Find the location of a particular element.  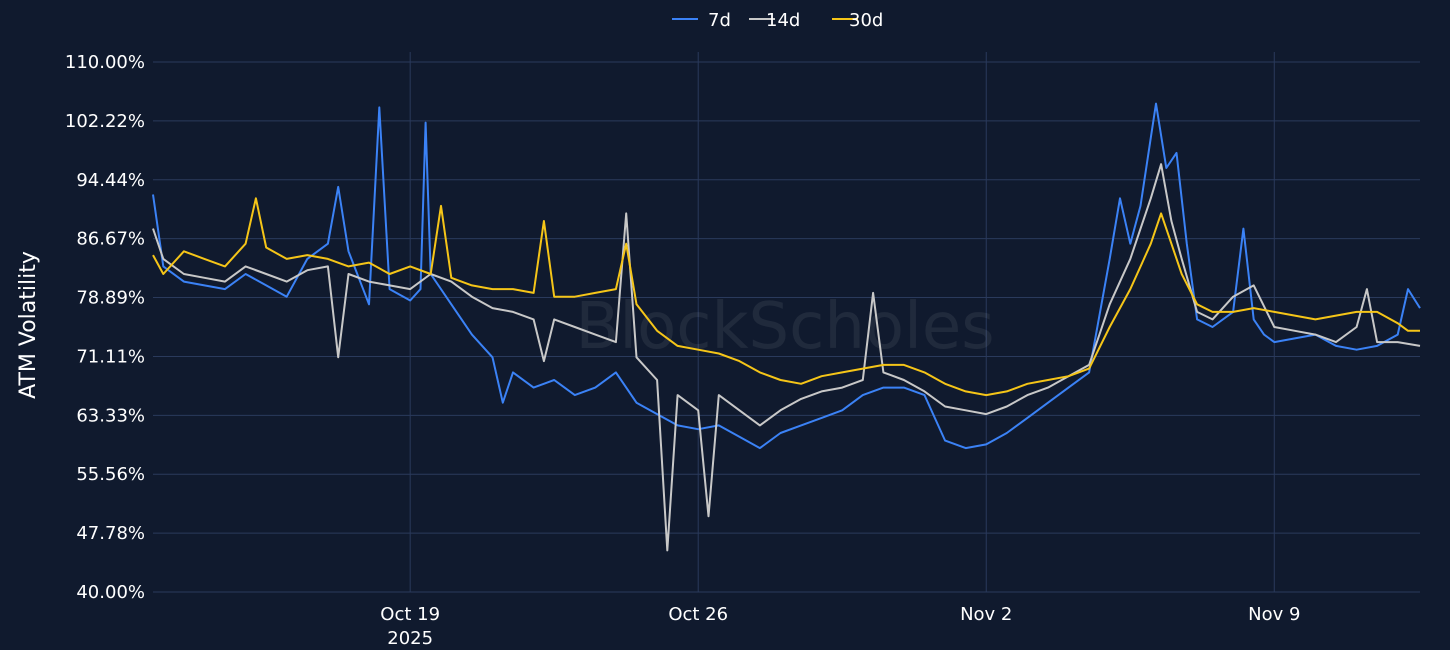

y-tick-label: 55.56% is located at coordinates (110, 474).